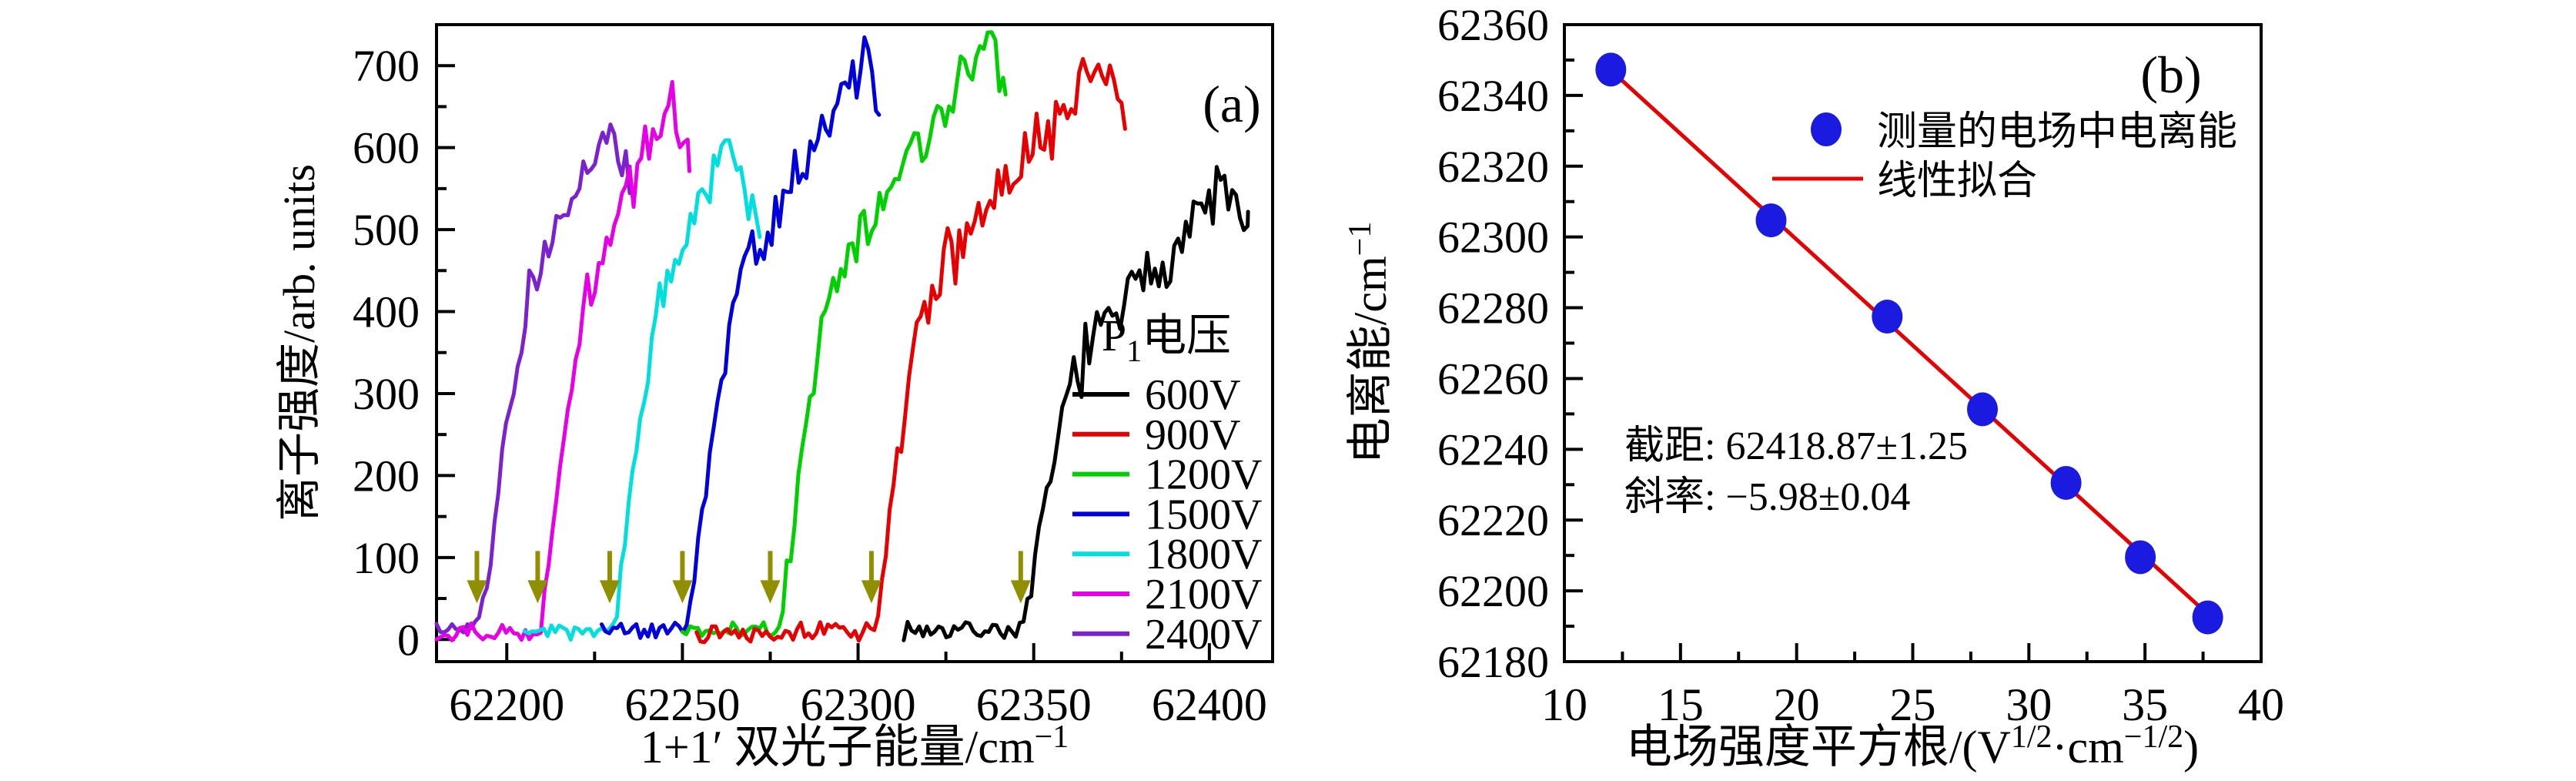  I want to click on x-tick-label: 20, so click(1797, 705).